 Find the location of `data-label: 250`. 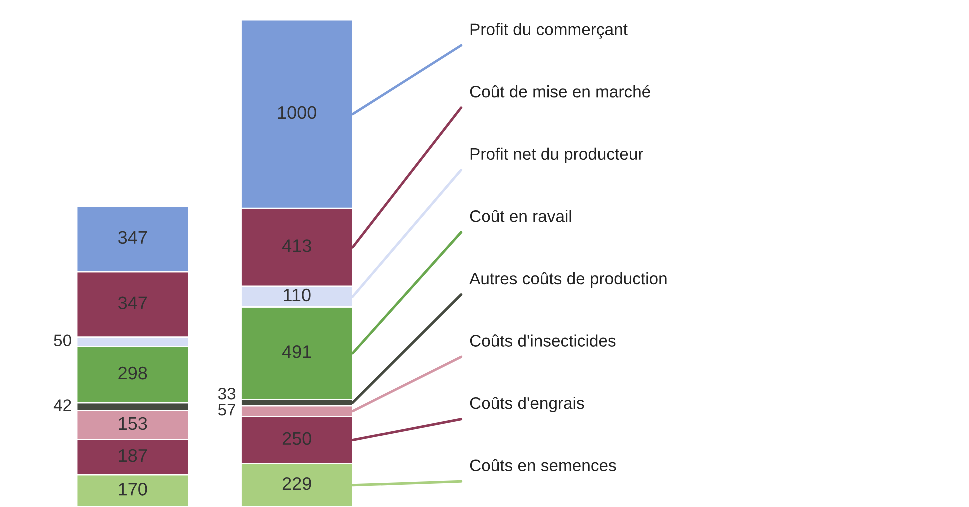

data-label: 250 is located at coordinates (297, 439).